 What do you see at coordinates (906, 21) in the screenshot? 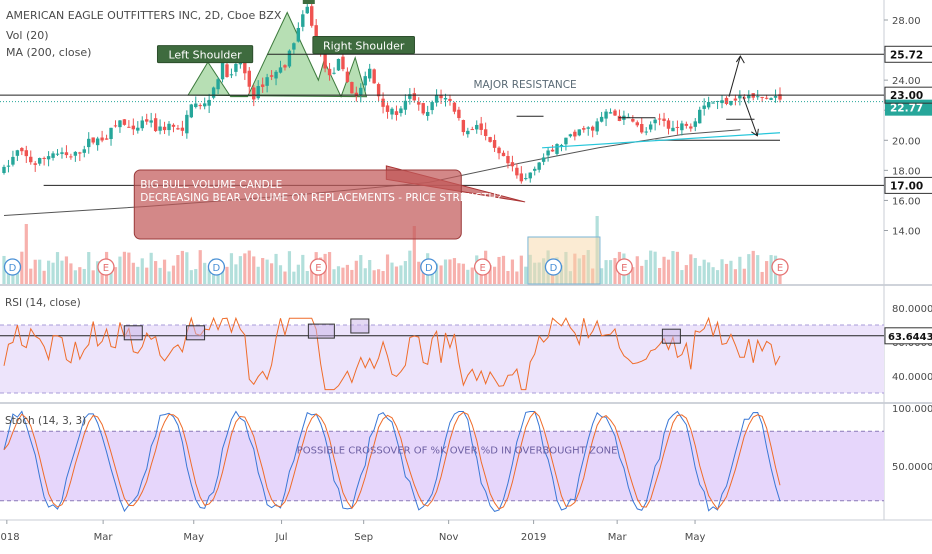
I see `price-tick-label: 28.00` at bounding box center [906, 21].